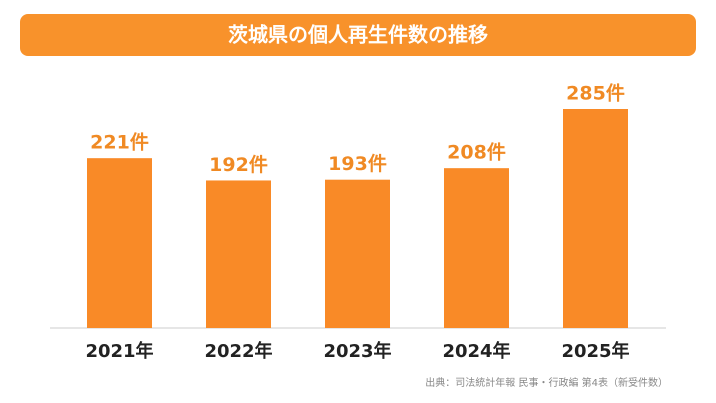 Image resolution: width=716 pixels, height=403 pixels. What do you see at coordinates (238, 164) in the screenshot?
I see `value-label: 192件` at bounding box center [238, 164].